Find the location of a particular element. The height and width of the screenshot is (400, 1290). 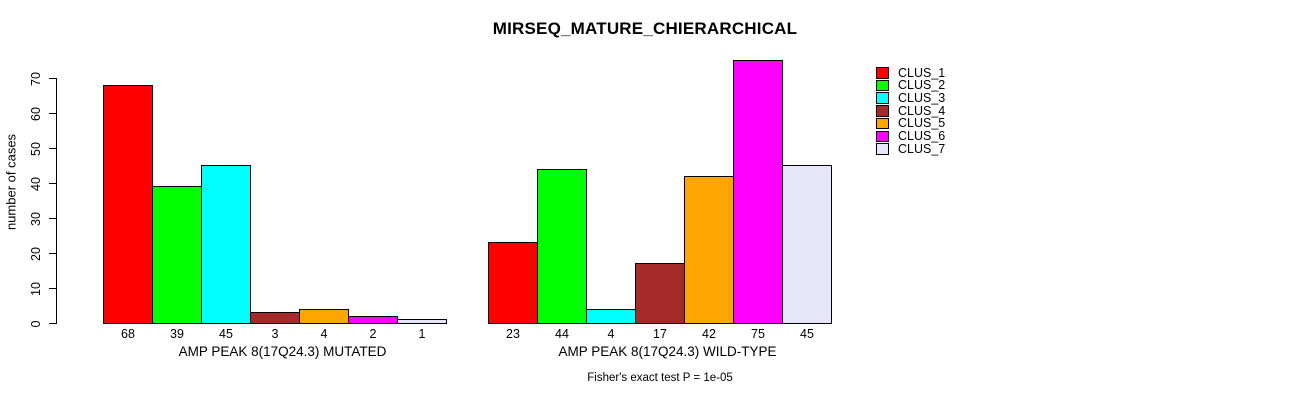

bar-value-label: 68 is located at coordinates (128, 334).